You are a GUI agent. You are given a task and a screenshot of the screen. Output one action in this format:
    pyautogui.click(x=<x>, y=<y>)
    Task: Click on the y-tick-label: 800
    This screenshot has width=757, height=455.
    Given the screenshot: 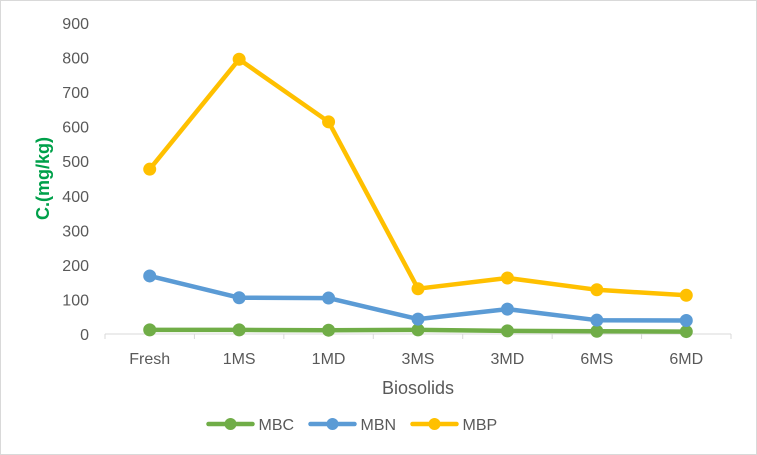 What is the action you would take?
    pyautogui.click(x=75, y=59)
    